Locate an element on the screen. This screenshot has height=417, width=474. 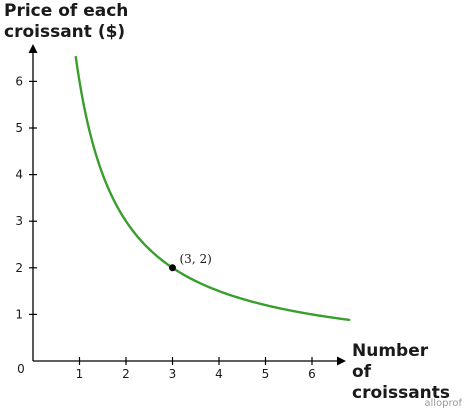
annotation-point is located at coordinates (172, 268).